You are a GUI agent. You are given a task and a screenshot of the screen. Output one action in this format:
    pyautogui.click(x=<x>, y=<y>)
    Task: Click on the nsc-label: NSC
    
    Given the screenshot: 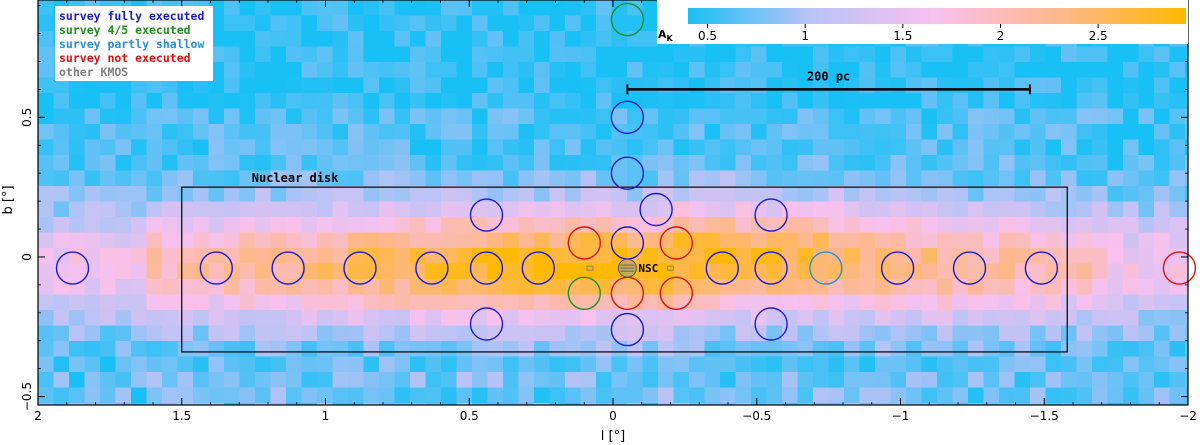 What is the action you would take?
    pyautogui.click(x=648, y=268)
    